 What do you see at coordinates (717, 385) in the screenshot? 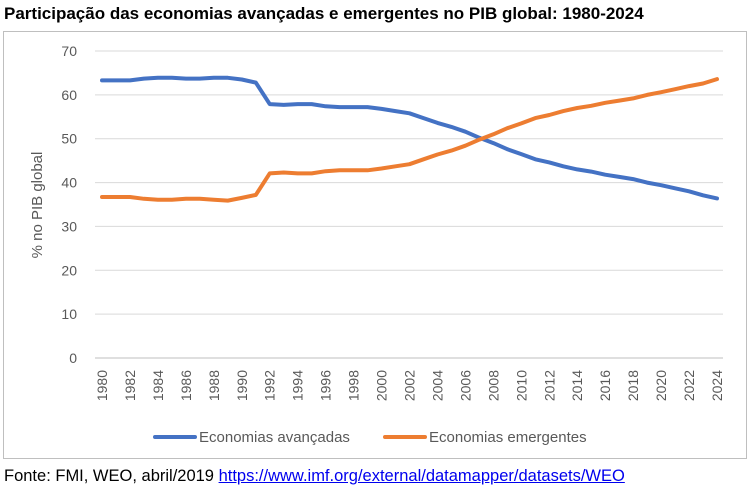
I see `x-tick-label: 2024` at bounding box center [717, 385].